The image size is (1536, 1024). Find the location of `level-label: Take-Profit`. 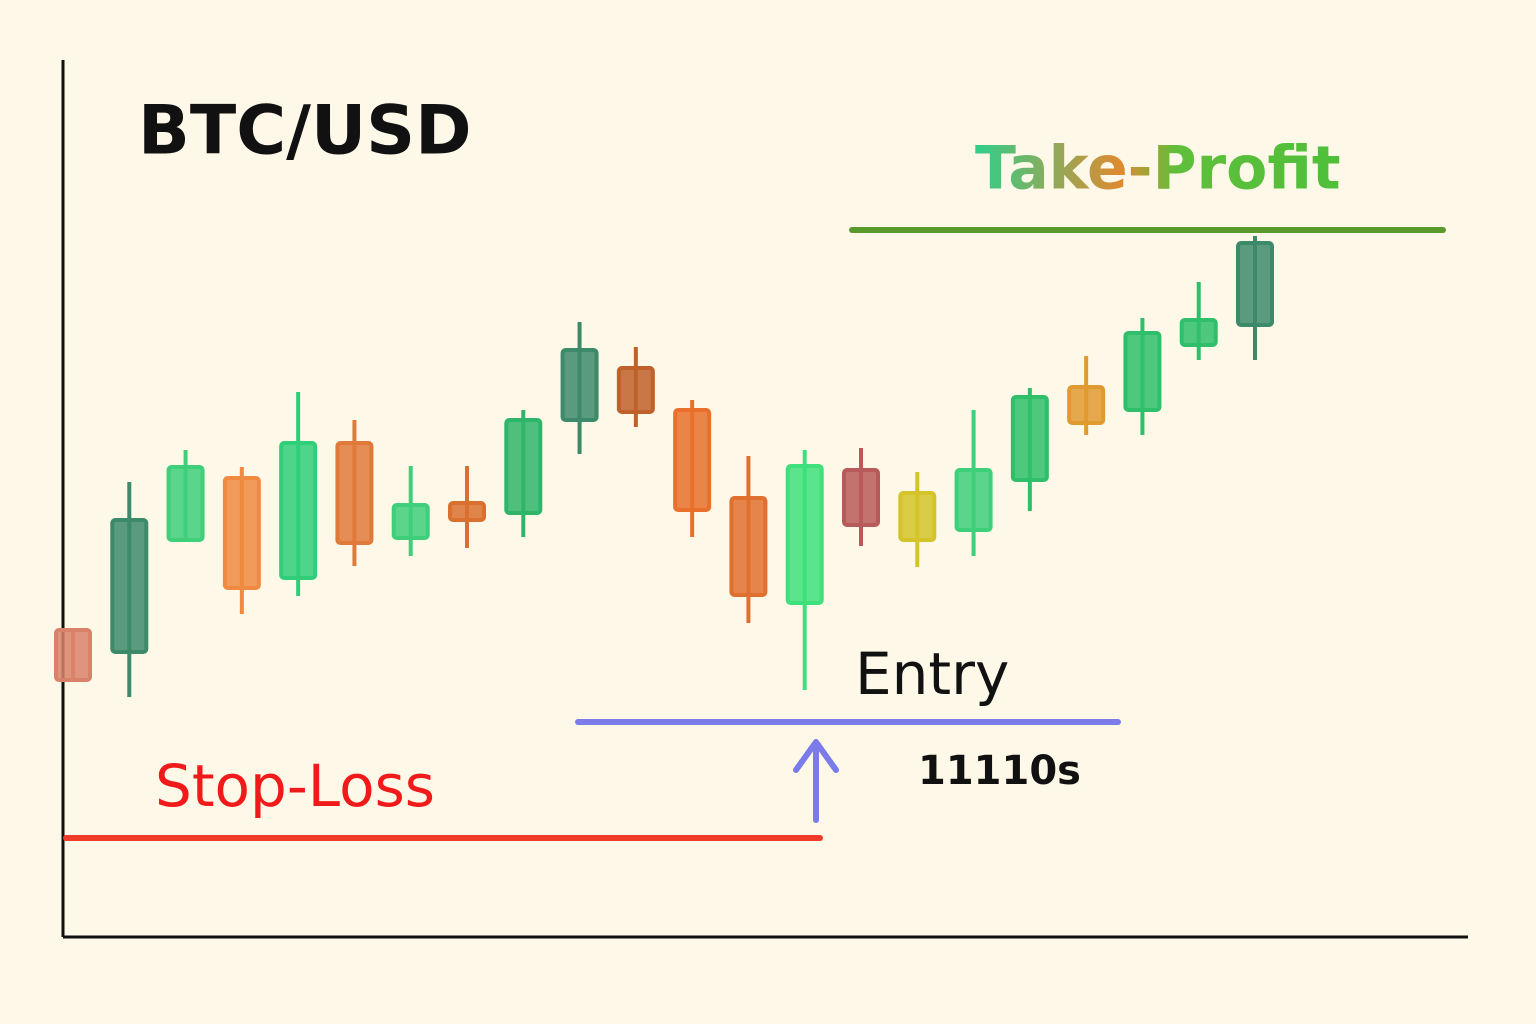

level-label: Take-Profit is located at coordinates (1158, 169).